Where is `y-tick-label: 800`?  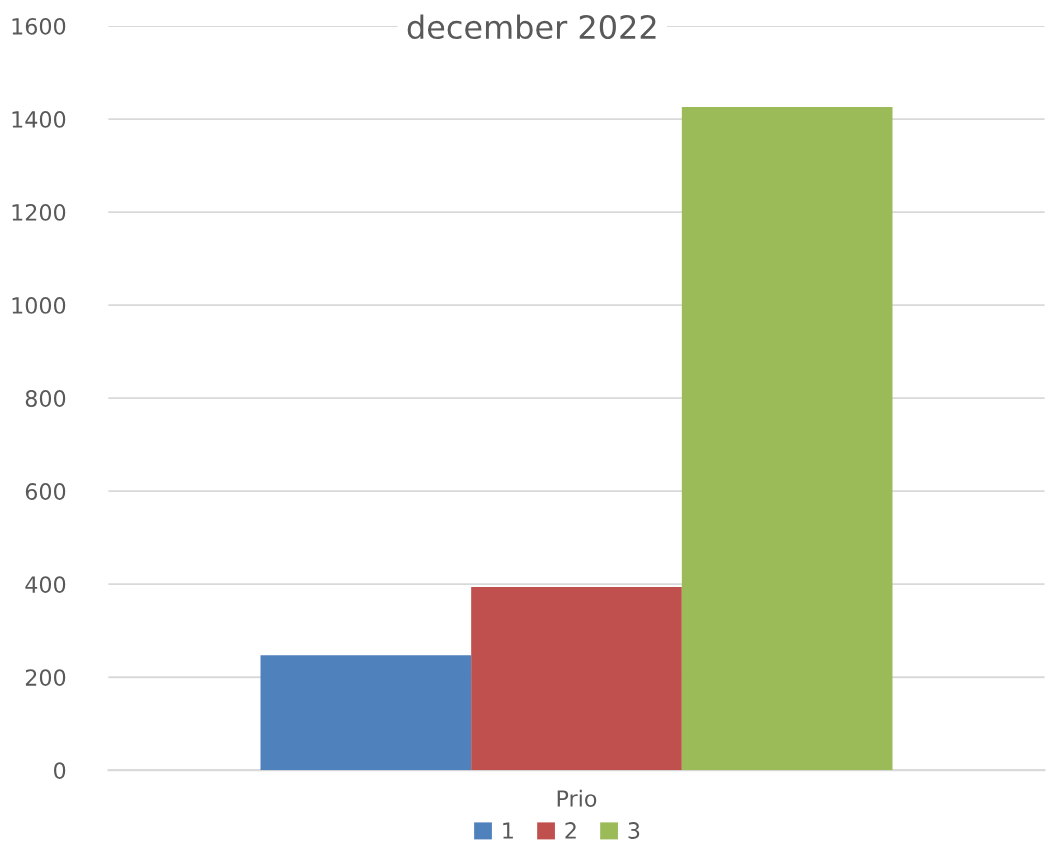
y-tick-label: 800 is located at coordinates (45, 398).